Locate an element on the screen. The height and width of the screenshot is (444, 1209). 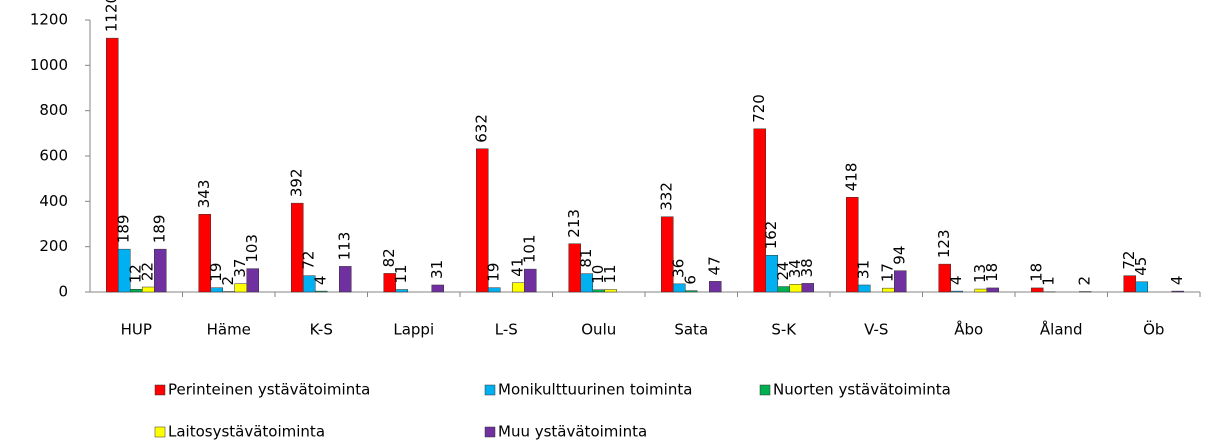
x-tick-label: HUP is located at coordinates (136, 330).